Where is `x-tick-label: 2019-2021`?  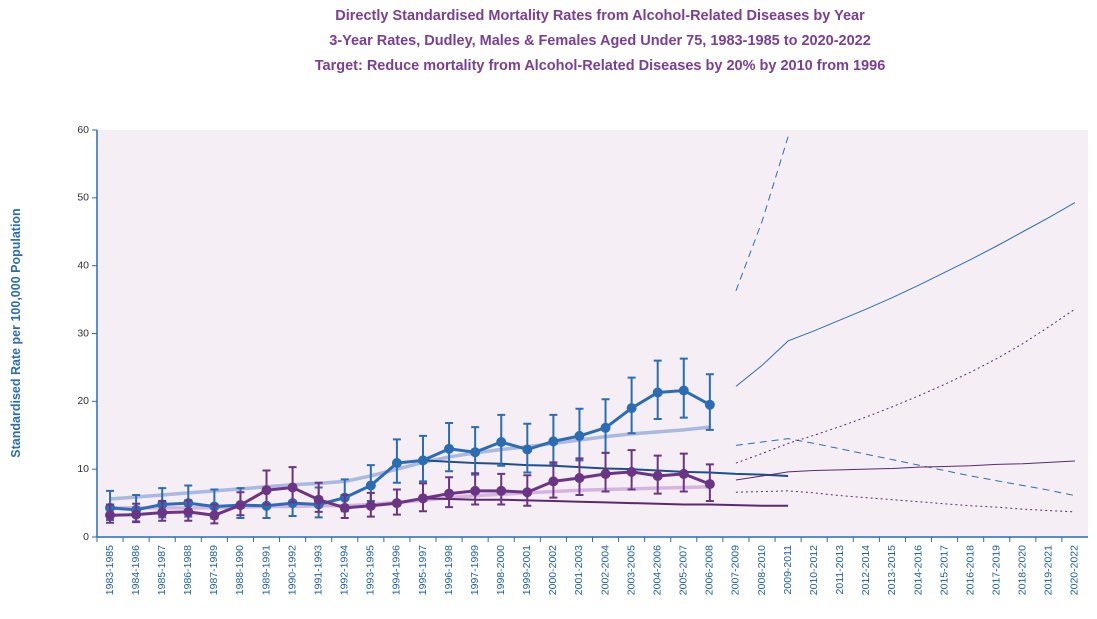
x-tick-label: 2019-2021 is located at coordinates (1049, 570).